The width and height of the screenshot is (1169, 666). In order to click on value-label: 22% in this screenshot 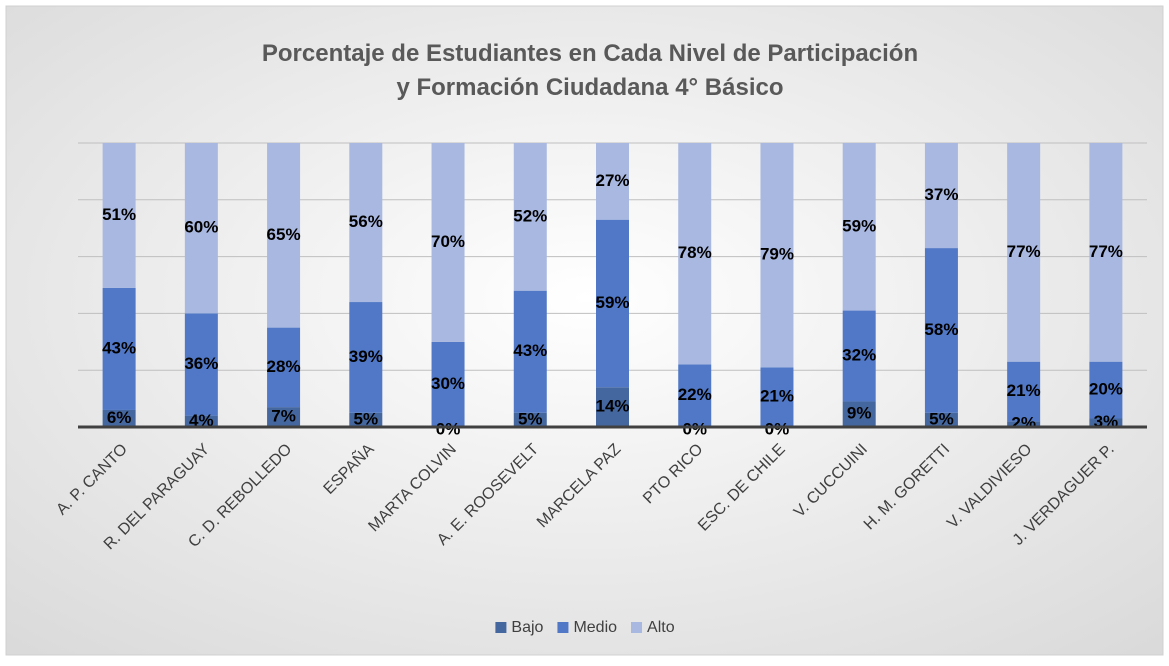, I will do `click(695, 394)`.